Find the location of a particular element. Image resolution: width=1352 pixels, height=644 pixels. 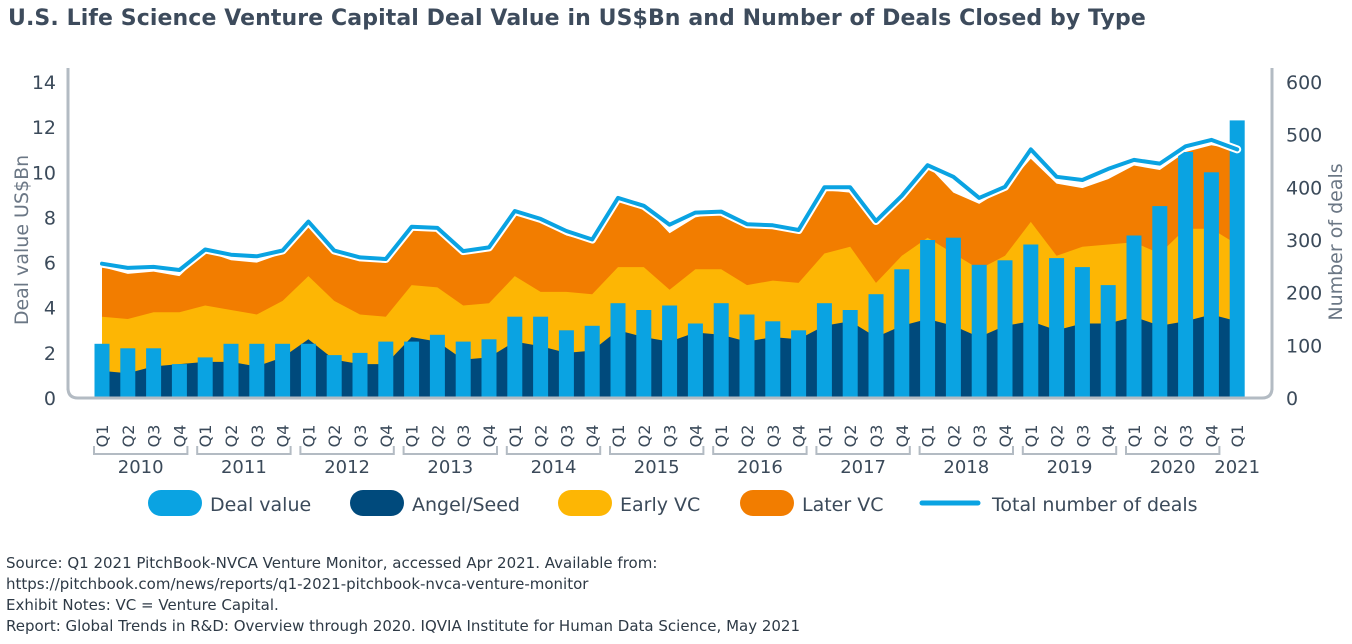

y-tick-label: 8 is located at coordinates (50, 218).